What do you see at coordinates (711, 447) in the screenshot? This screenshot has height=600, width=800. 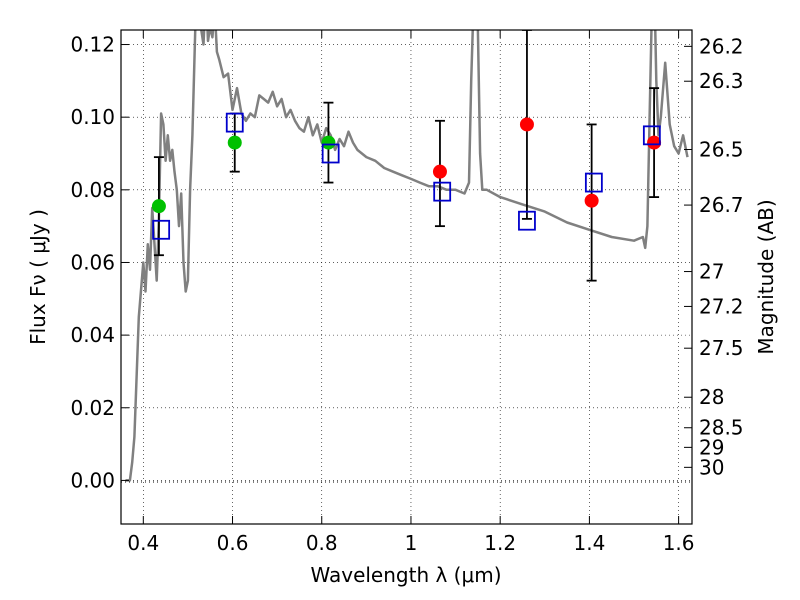 I see `right-tick-label: 29` at bounding box center [711, 447].